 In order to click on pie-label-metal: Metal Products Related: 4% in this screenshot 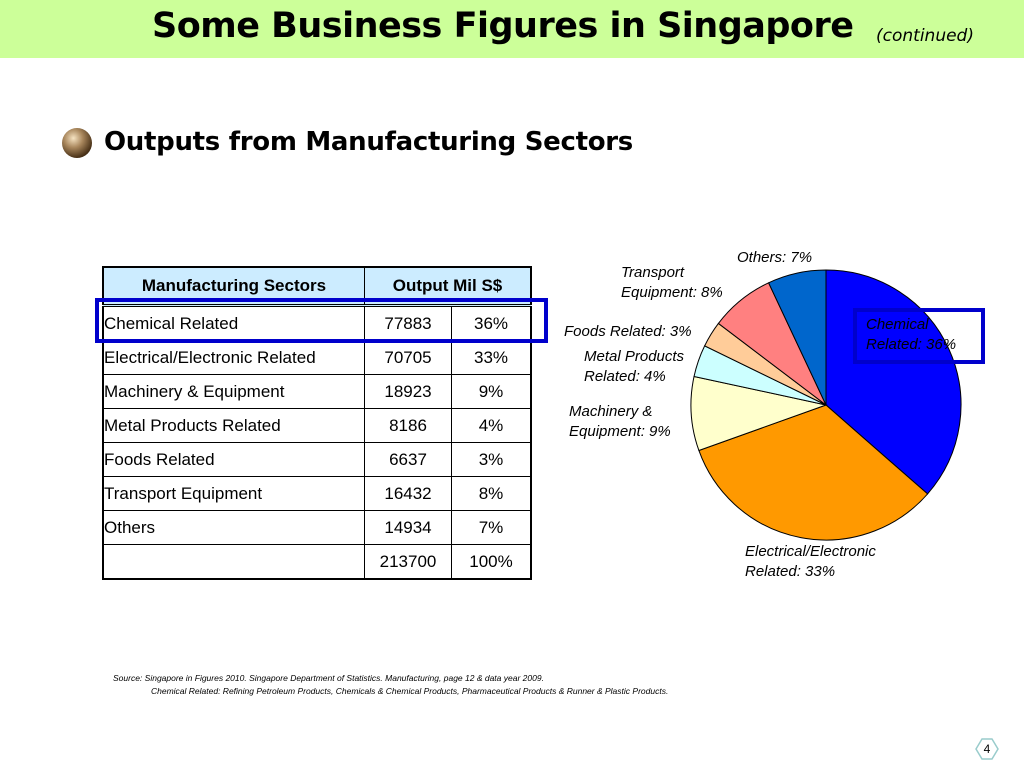, I will do `click(634, 366)`.